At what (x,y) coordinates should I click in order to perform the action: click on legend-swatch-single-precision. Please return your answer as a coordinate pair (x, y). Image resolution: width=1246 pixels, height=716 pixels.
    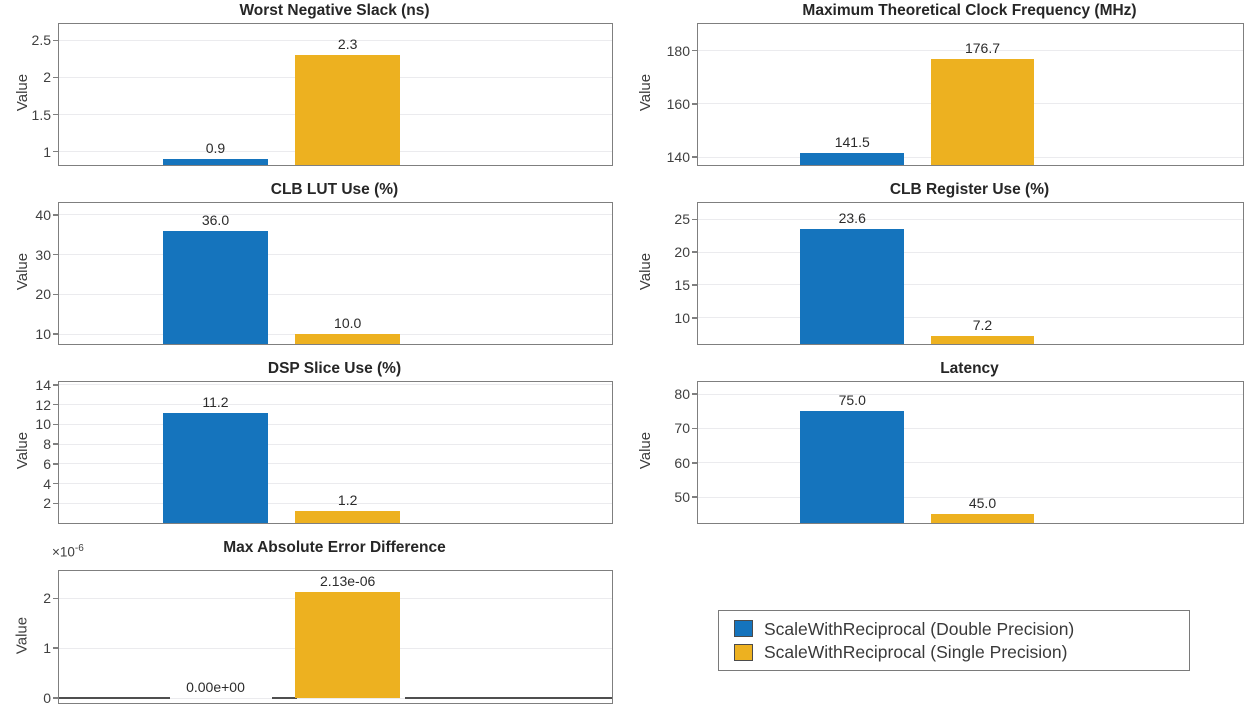
    Looking at the image, I should click on (743, 652).